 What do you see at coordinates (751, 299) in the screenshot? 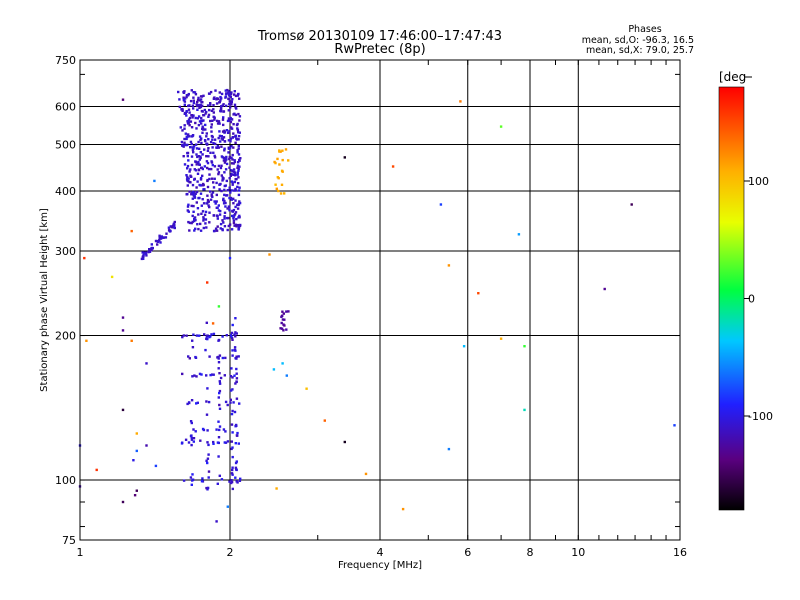
I see `colorbar-tick-label: 0` at bounding box center [751, 299].